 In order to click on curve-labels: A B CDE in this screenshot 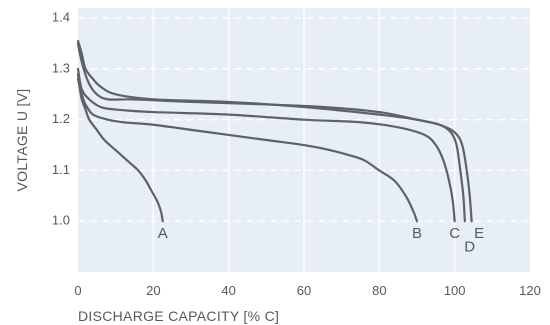, I will do `click(321, 240)`.